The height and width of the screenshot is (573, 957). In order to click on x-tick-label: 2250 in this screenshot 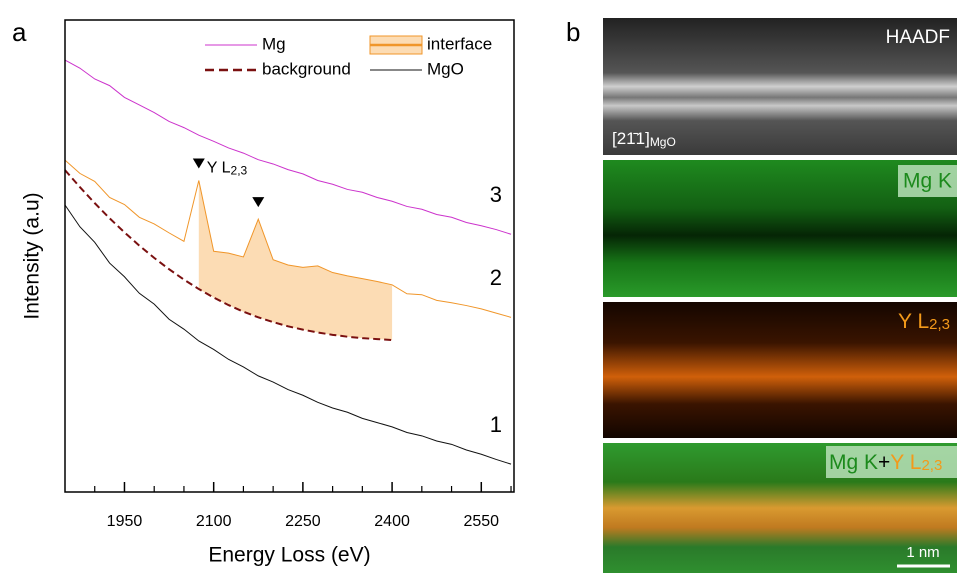, I will do `click(303, 521)`.